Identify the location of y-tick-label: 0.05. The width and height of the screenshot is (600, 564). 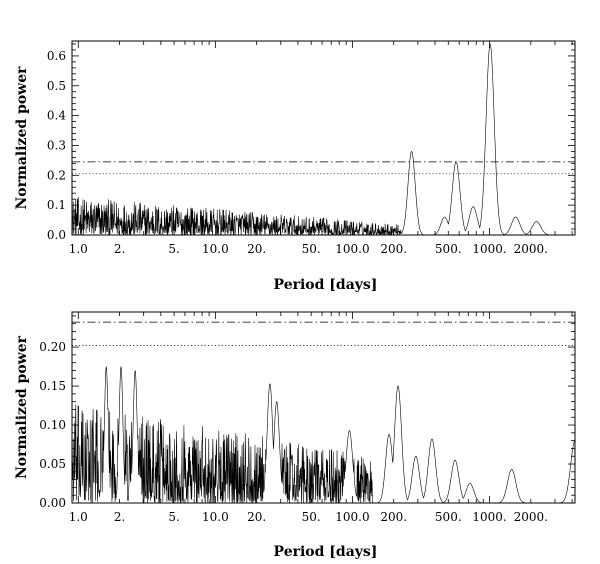
(52, 464).